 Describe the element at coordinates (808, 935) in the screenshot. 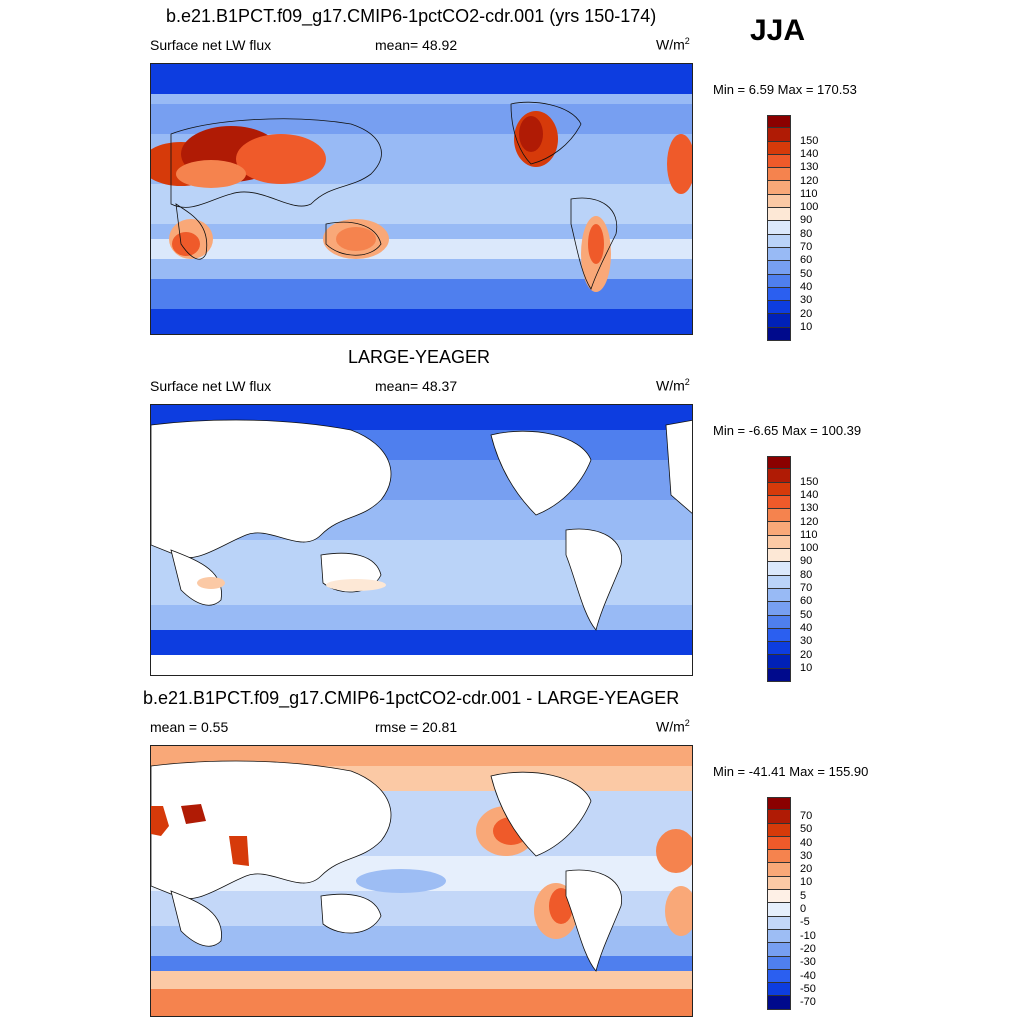

I see `colorbar-label: -10` at that location.